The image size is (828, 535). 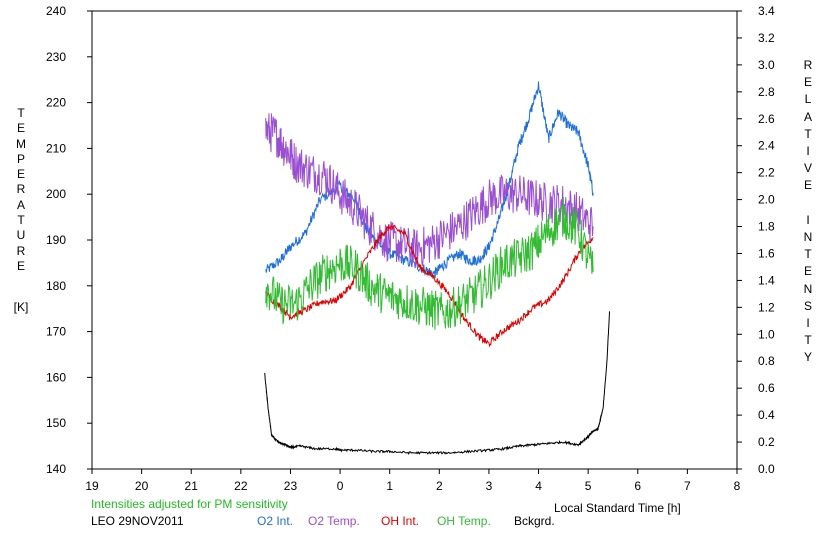 I want to click on y-right-tick-label: 0.2, so click(x=766, y=442).